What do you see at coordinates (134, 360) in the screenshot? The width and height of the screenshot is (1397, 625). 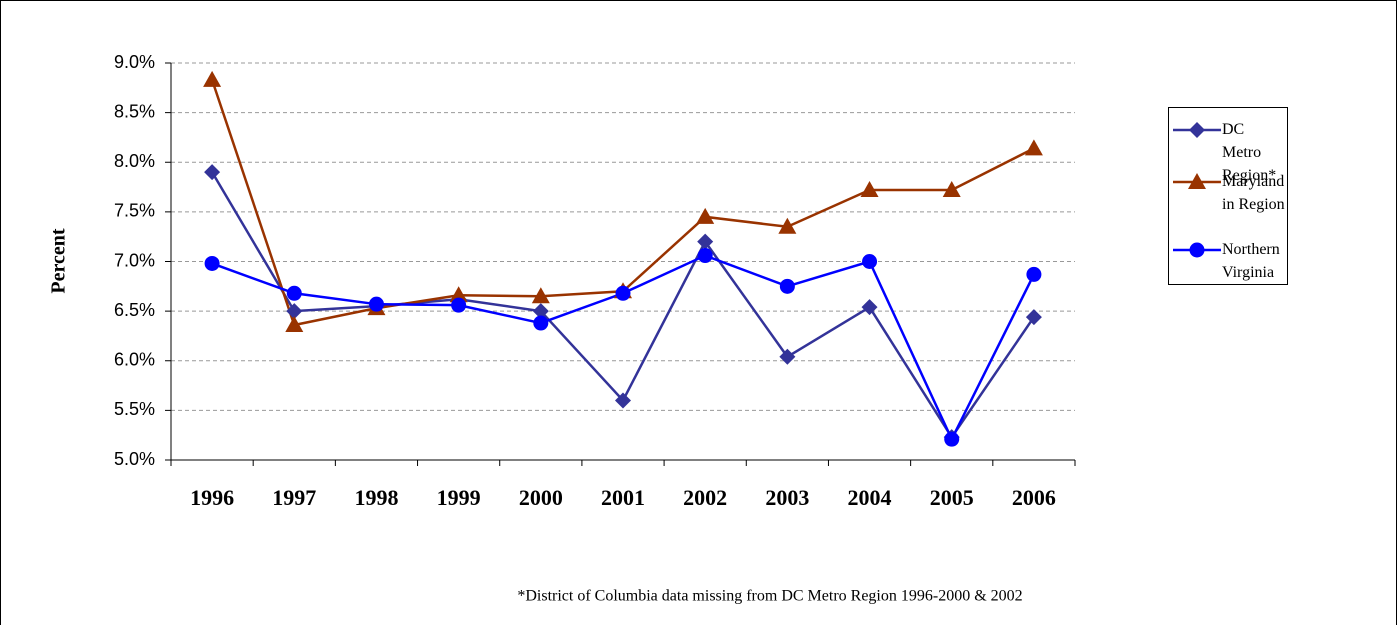 I see `y-tick-label: 6.0%` at bounding box center [134, 360].